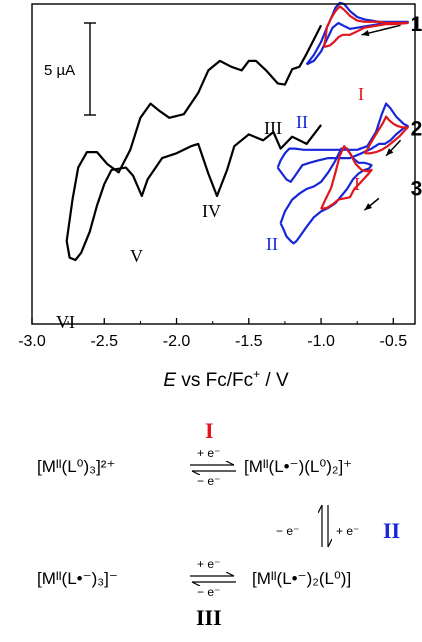 This screenshot has width=422, height=642. I want to click on scheme-label-I: I, so click(209, 430).